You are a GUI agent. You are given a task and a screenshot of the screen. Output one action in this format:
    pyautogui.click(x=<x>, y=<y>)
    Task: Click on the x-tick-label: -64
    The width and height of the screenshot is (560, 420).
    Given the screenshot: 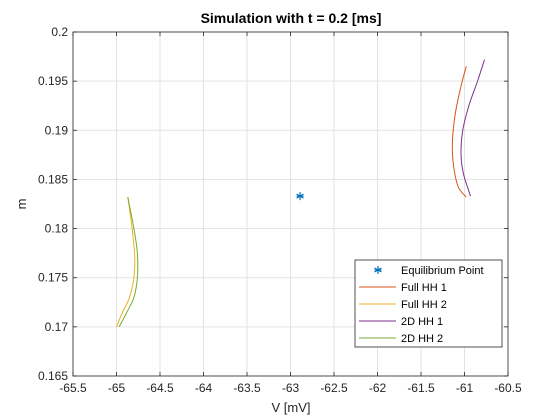 What is the action you would take?
    pyautogui.click(x=204, y=388)
    